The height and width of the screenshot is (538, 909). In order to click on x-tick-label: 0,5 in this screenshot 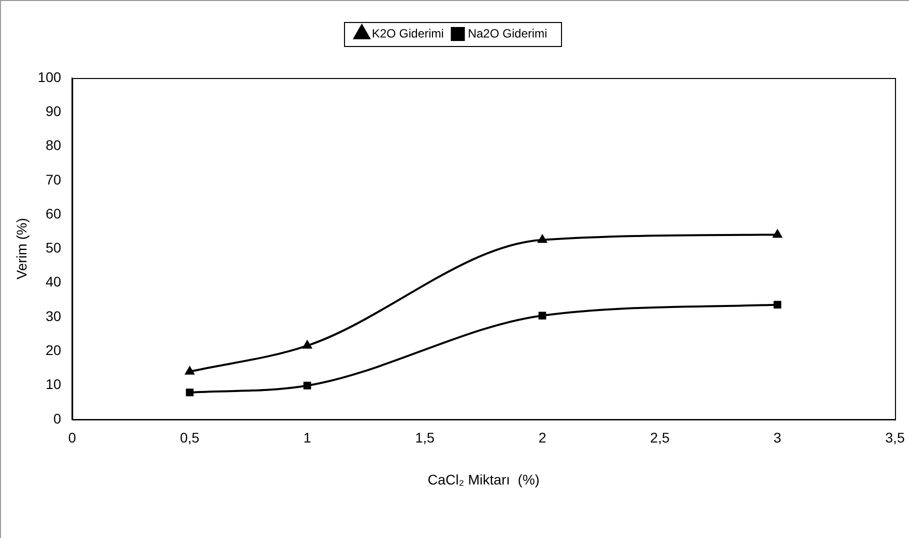, I will do `click(190, 438)`.